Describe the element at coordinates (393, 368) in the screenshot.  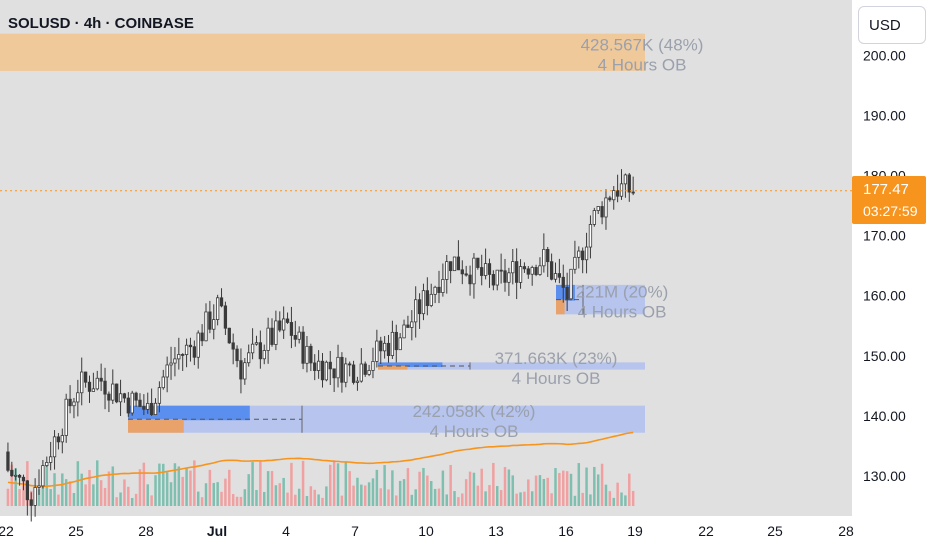
I see `order-block-volume-bar` at that location.